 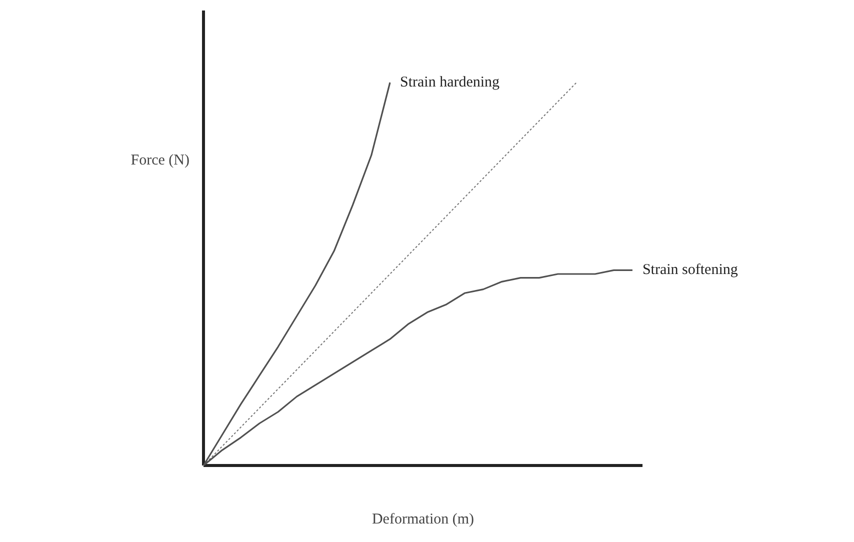 What do you see at coordinates (450, 82) in the screenshot?
I see `series-label: Strain hardening` at bounding box center [450, 82].